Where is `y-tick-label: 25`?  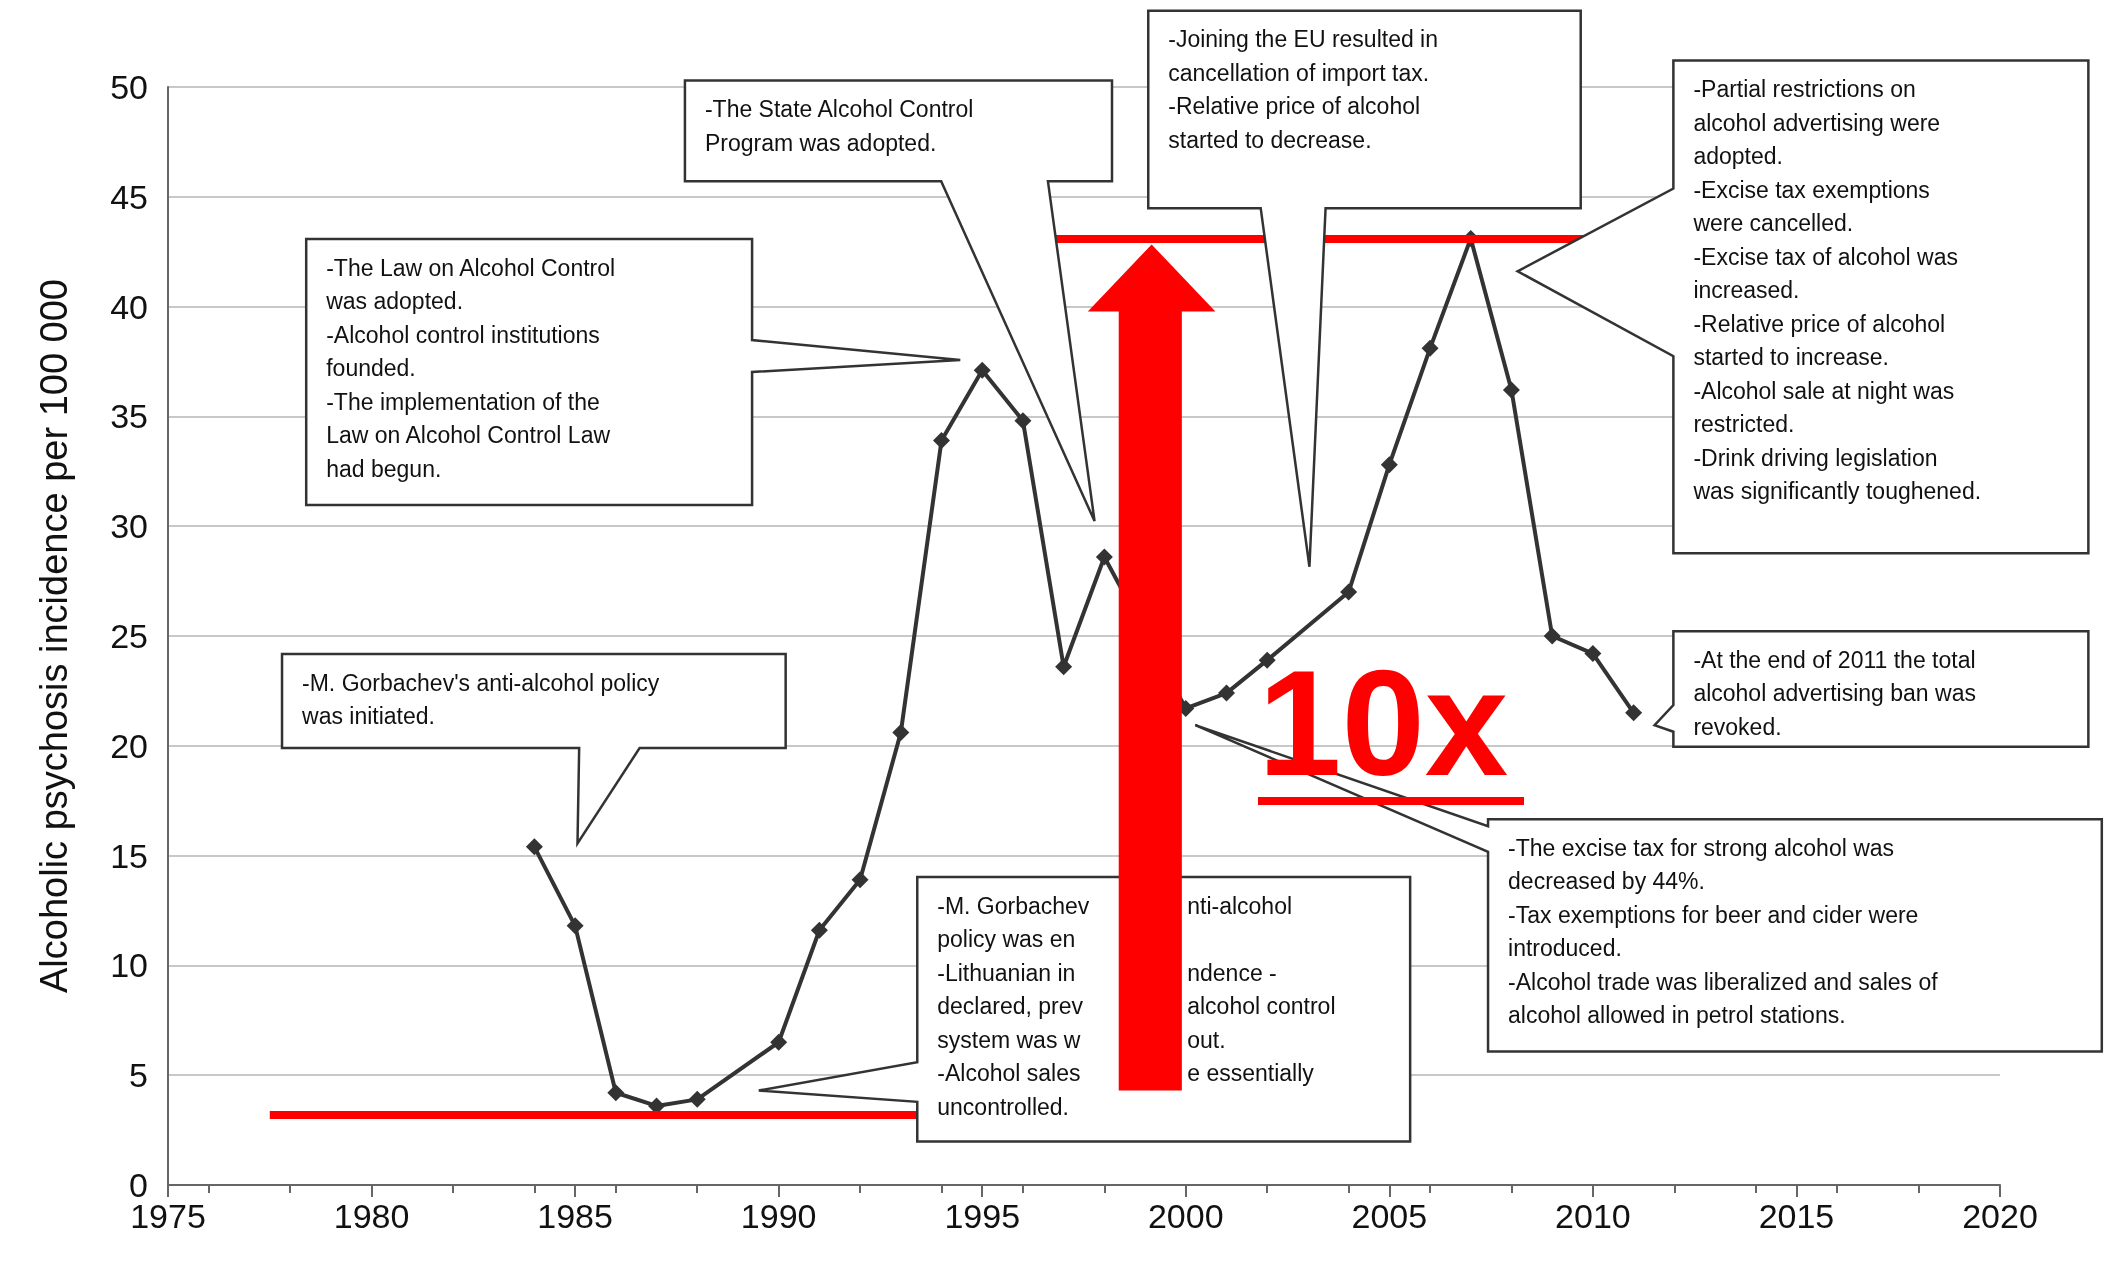
y-tick-label: 25 is located at coordinates (129, 636).